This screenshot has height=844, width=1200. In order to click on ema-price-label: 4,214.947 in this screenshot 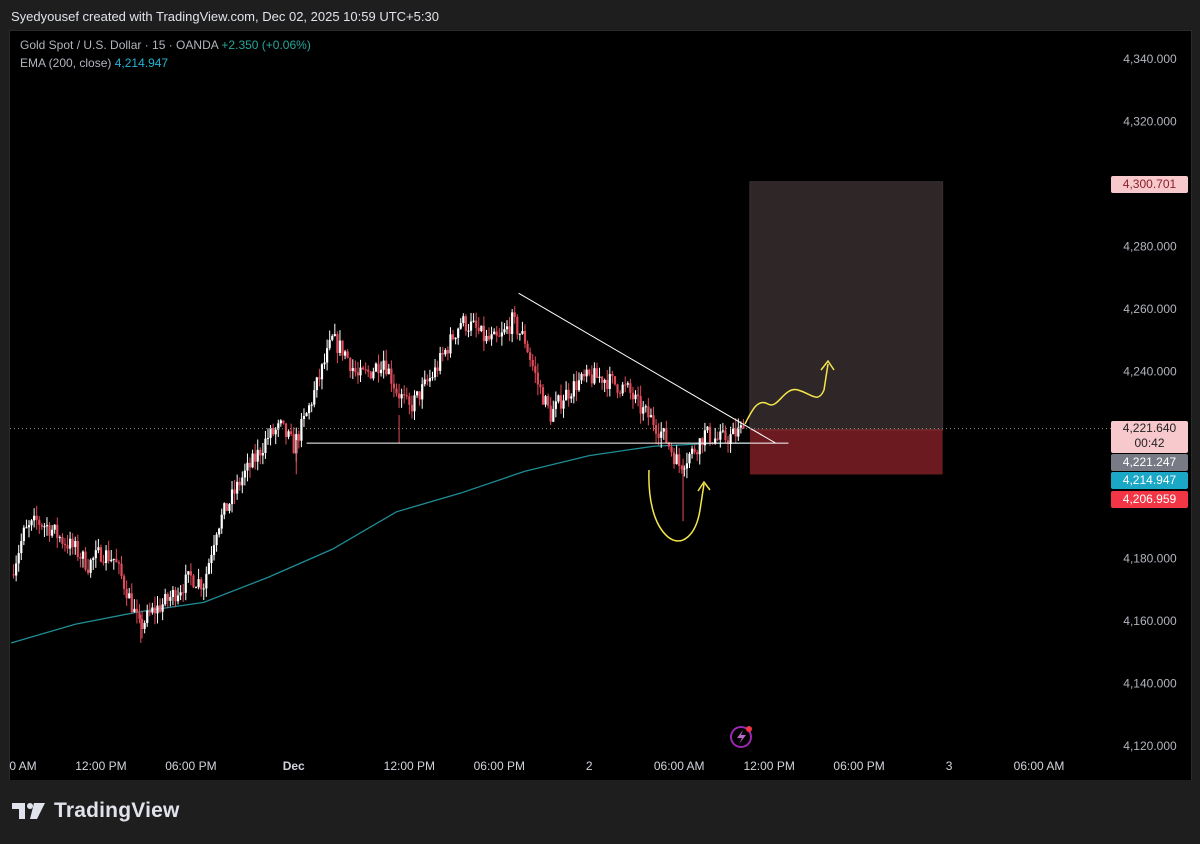, I will do `click(1149, 480)`.